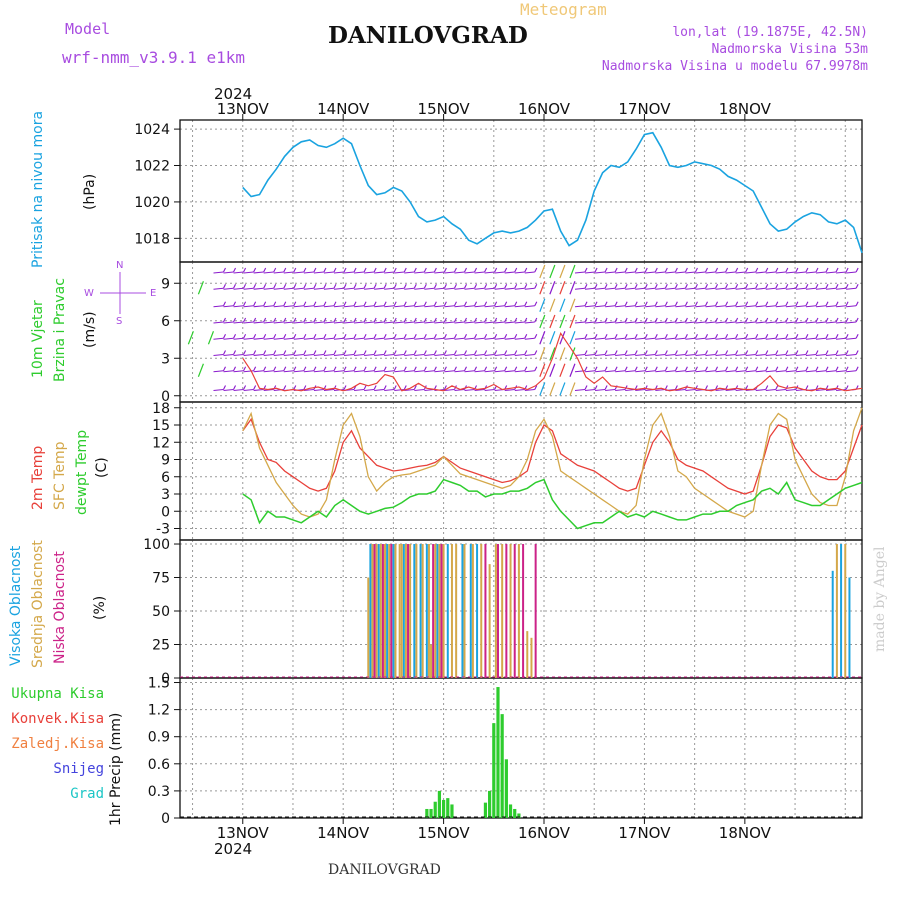 The height and width of the screenshot is (900, 900). What do you see at coordinates (57, 719) in the screenshot?
I see `legend-convective-rain: Konvek.Kisa` at bounding box center [57, 719].